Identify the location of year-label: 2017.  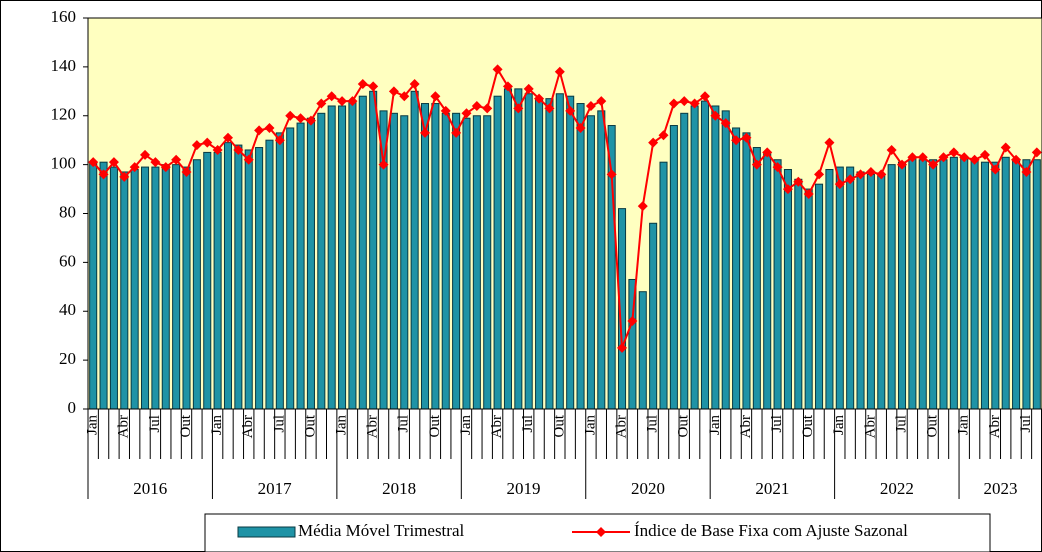
(275, 488).